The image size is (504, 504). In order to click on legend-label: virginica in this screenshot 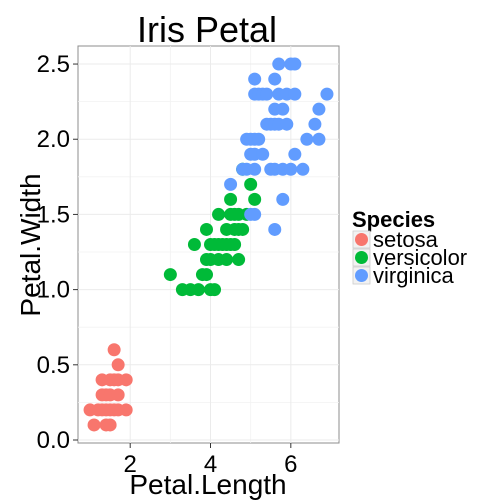, I will do `click(413, 275)`.